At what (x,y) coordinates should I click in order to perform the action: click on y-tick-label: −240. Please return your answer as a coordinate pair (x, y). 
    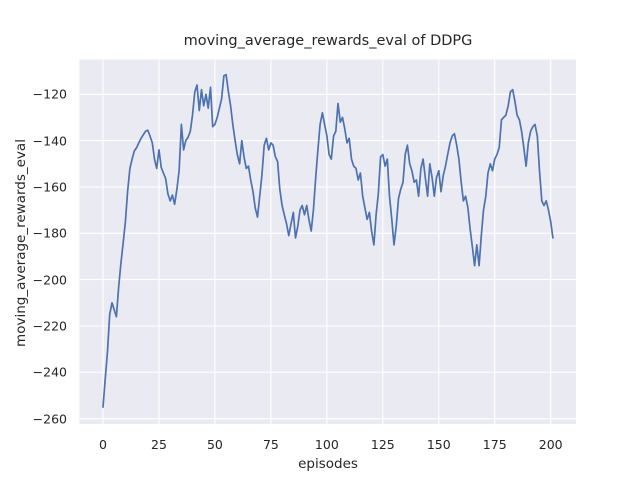
    Looking at the image, I should click on (49, 372).